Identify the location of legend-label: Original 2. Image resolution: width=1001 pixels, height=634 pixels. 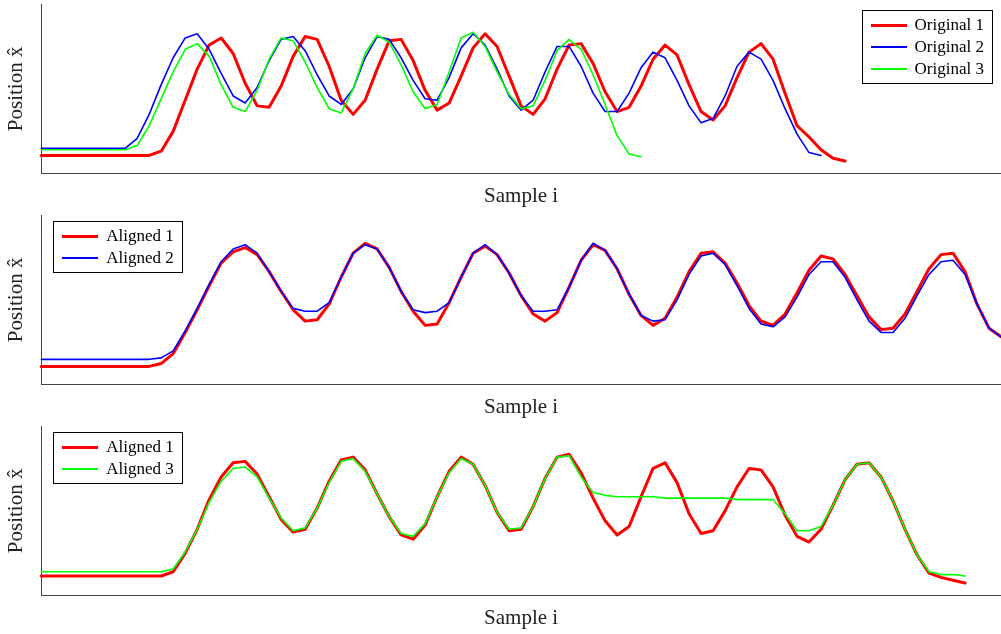
(949, 47).